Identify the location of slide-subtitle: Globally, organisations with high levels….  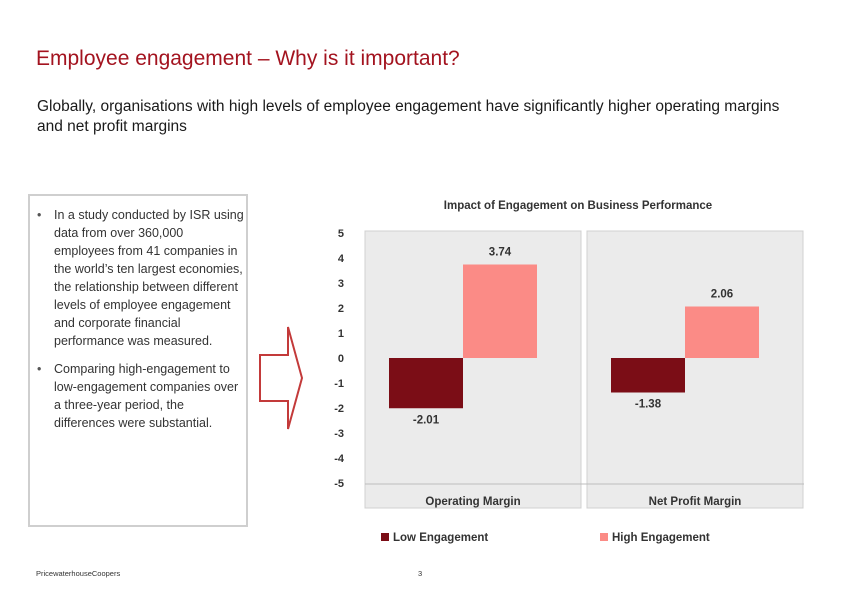
(408, 116).